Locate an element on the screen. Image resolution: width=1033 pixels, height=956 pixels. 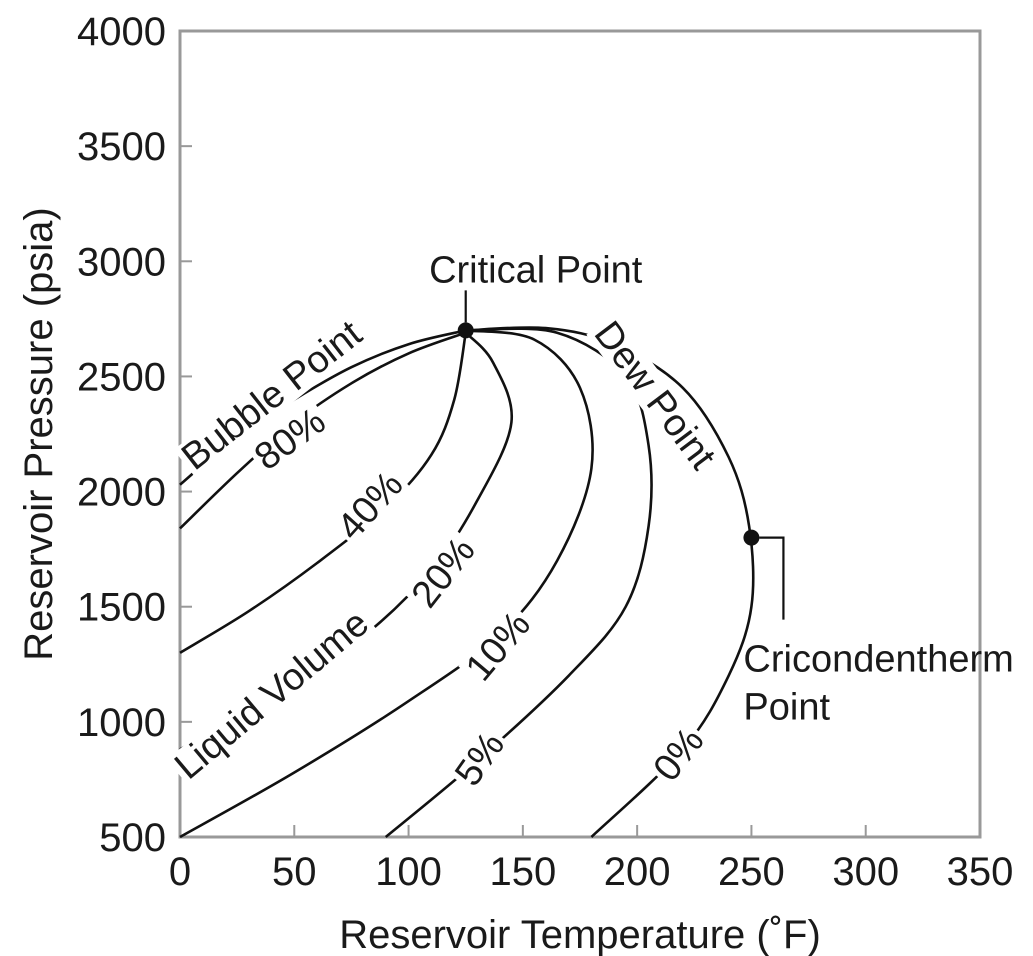
curve-label-group: 20% is located at coordinates (444, 573).